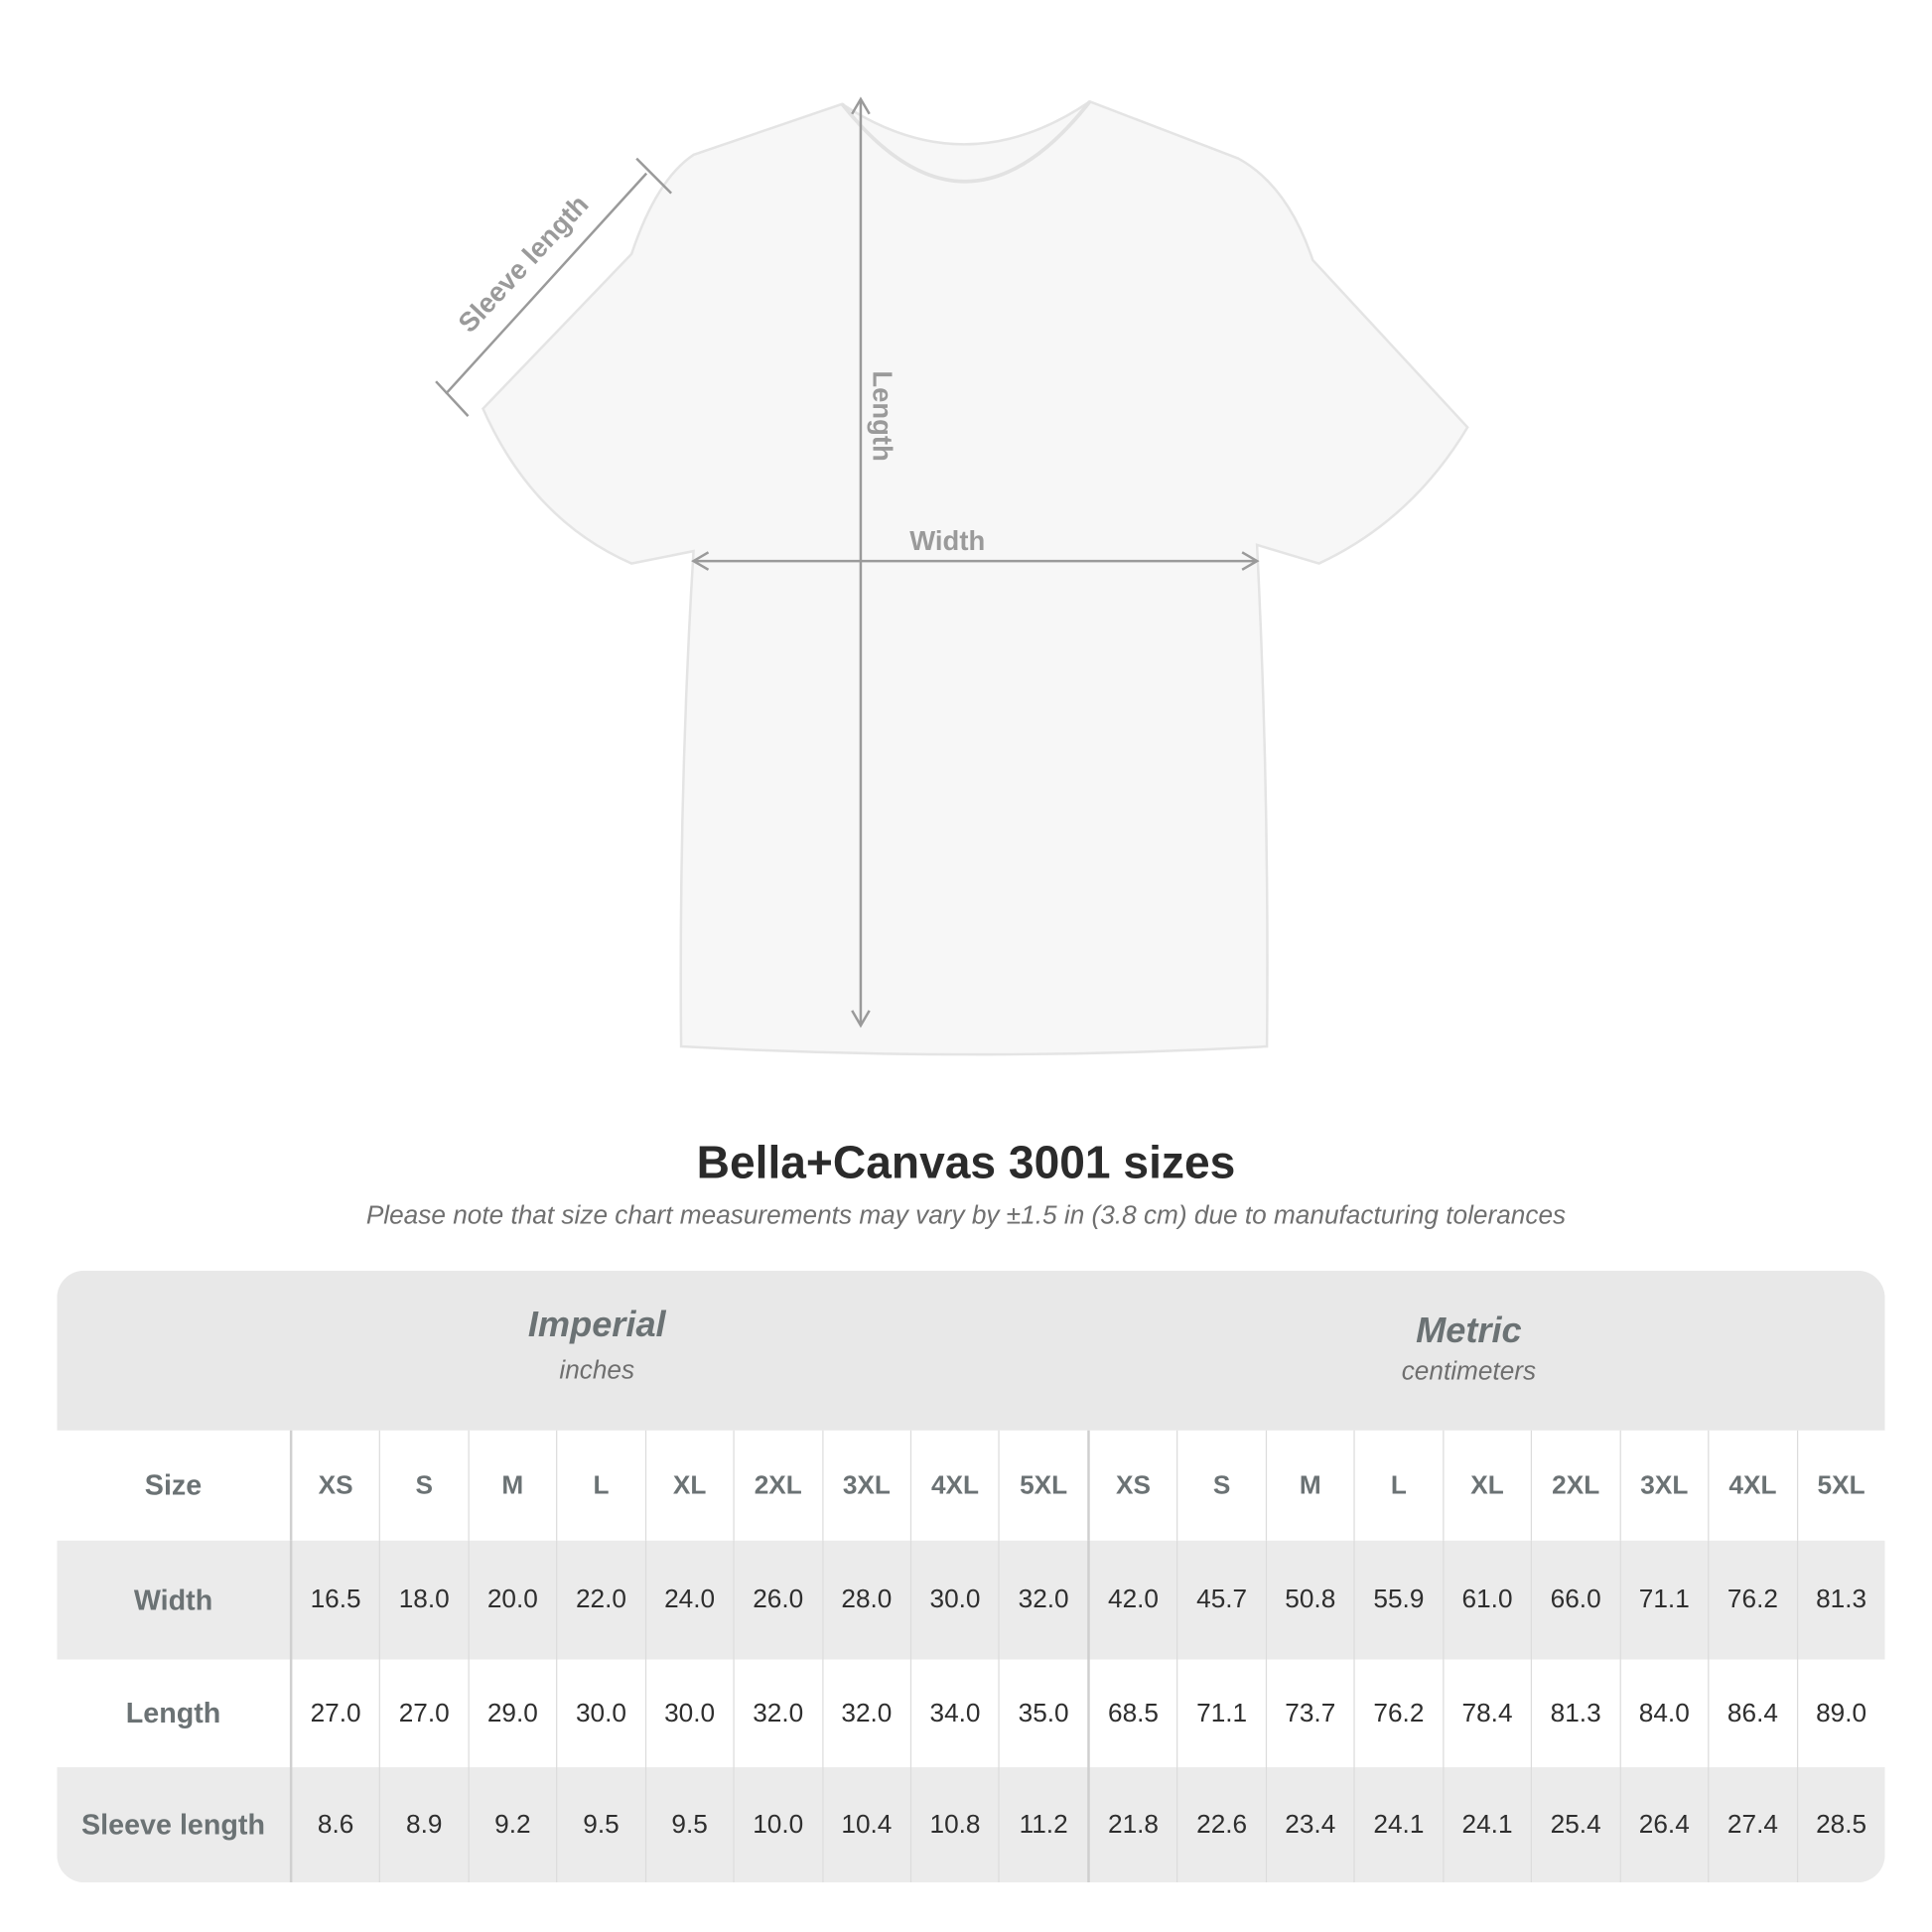  What do you see at coordinates (1221, 1600) in the screenshot?
I see `metric-value-cell: 45.7` at bounding box center [1221, 1600].